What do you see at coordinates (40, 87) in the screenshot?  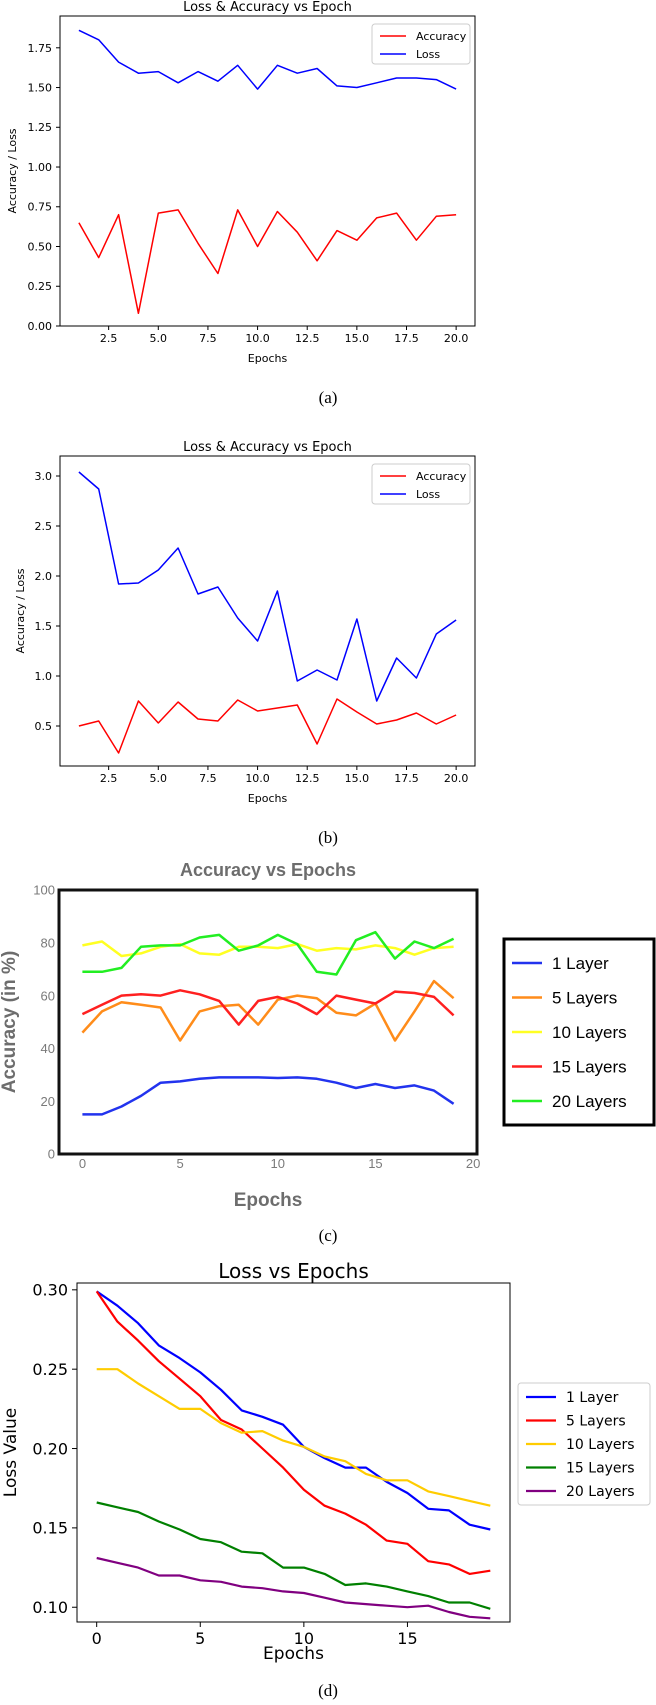 I see `y-tick-label: 1.50` at bounding box center [40, 87].